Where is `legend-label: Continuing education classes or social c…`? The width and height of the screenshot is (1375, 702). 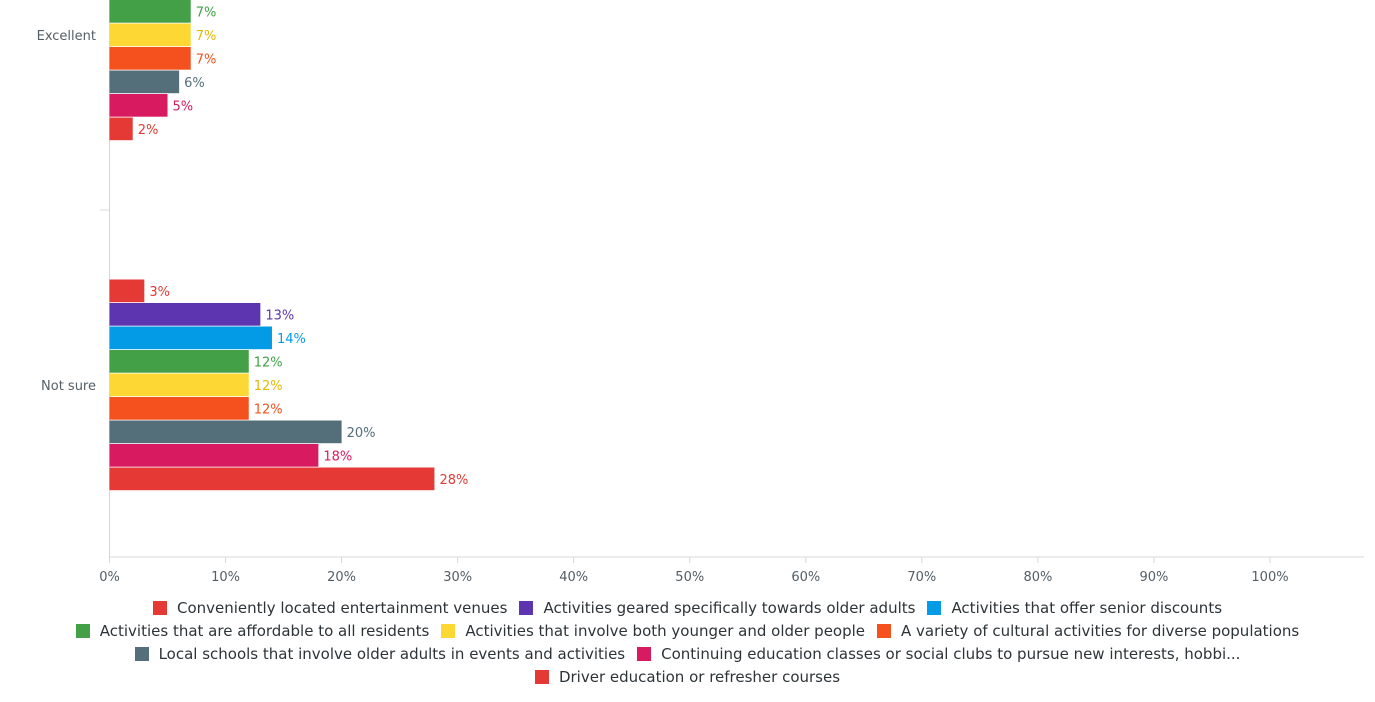
legend-label: Continuing education classes or social c… is located at coordinates (950, 654).